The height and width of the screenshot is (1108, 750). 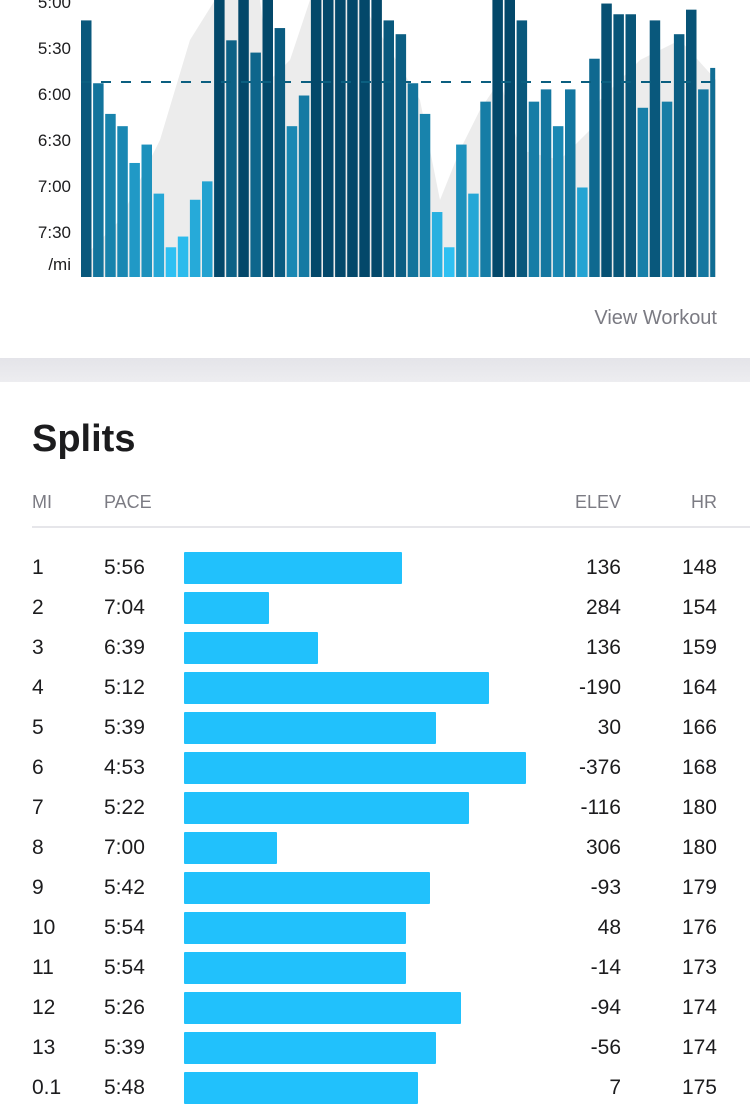 What do you see at coordinates (704, 502) in the screenshot?
I see `header-hr: HR` at bounding box center [704, 502].